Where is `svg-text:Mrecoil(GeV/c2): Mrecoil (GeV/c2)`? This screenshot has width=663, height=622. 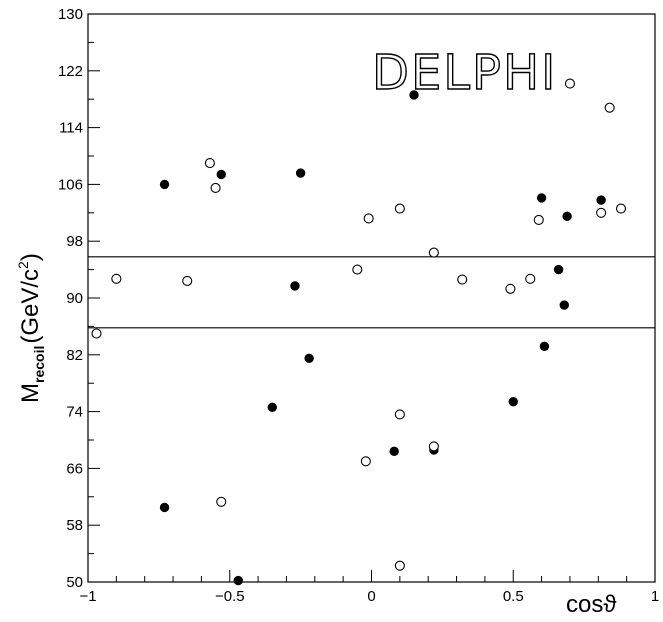 svg-text:Mrecoil(GeV/c2): Mrecoil (GeV/c2) is located at coordinates (31, 328).